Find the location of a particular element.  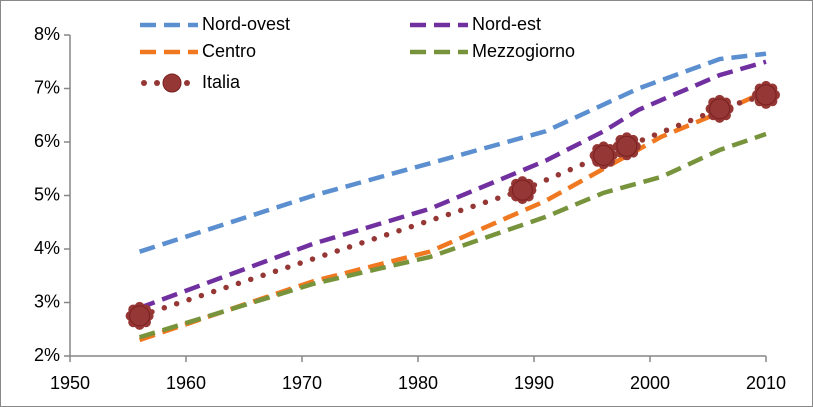

x-tick-label: 2010 is located at coordinates (766, 383).